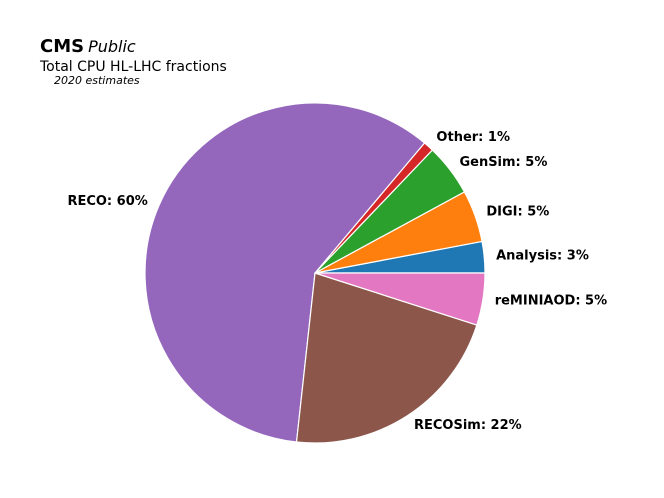 The width and height of the screenshot is (664, 498). What do you see at coordinates (503, 162) in the screenshot?
I see `slice-label: GenSim: 5%` at bounding box center [503, 162].